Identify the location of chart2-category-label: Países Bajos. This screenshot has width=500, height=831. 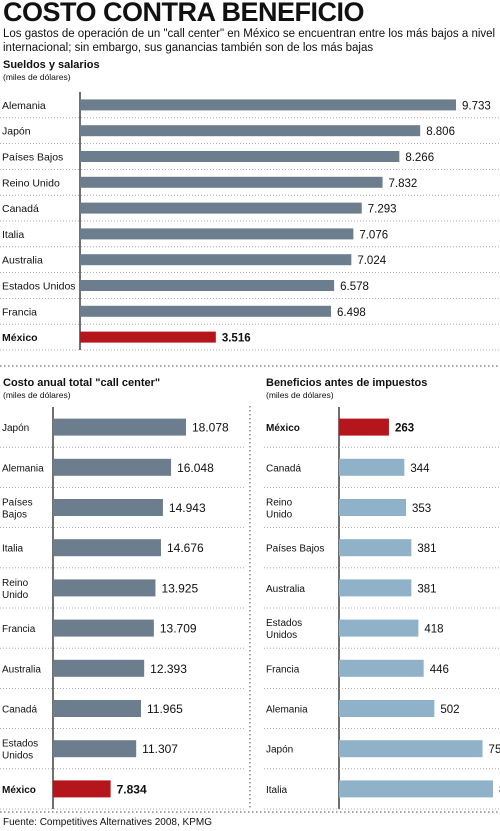
(17, 509).